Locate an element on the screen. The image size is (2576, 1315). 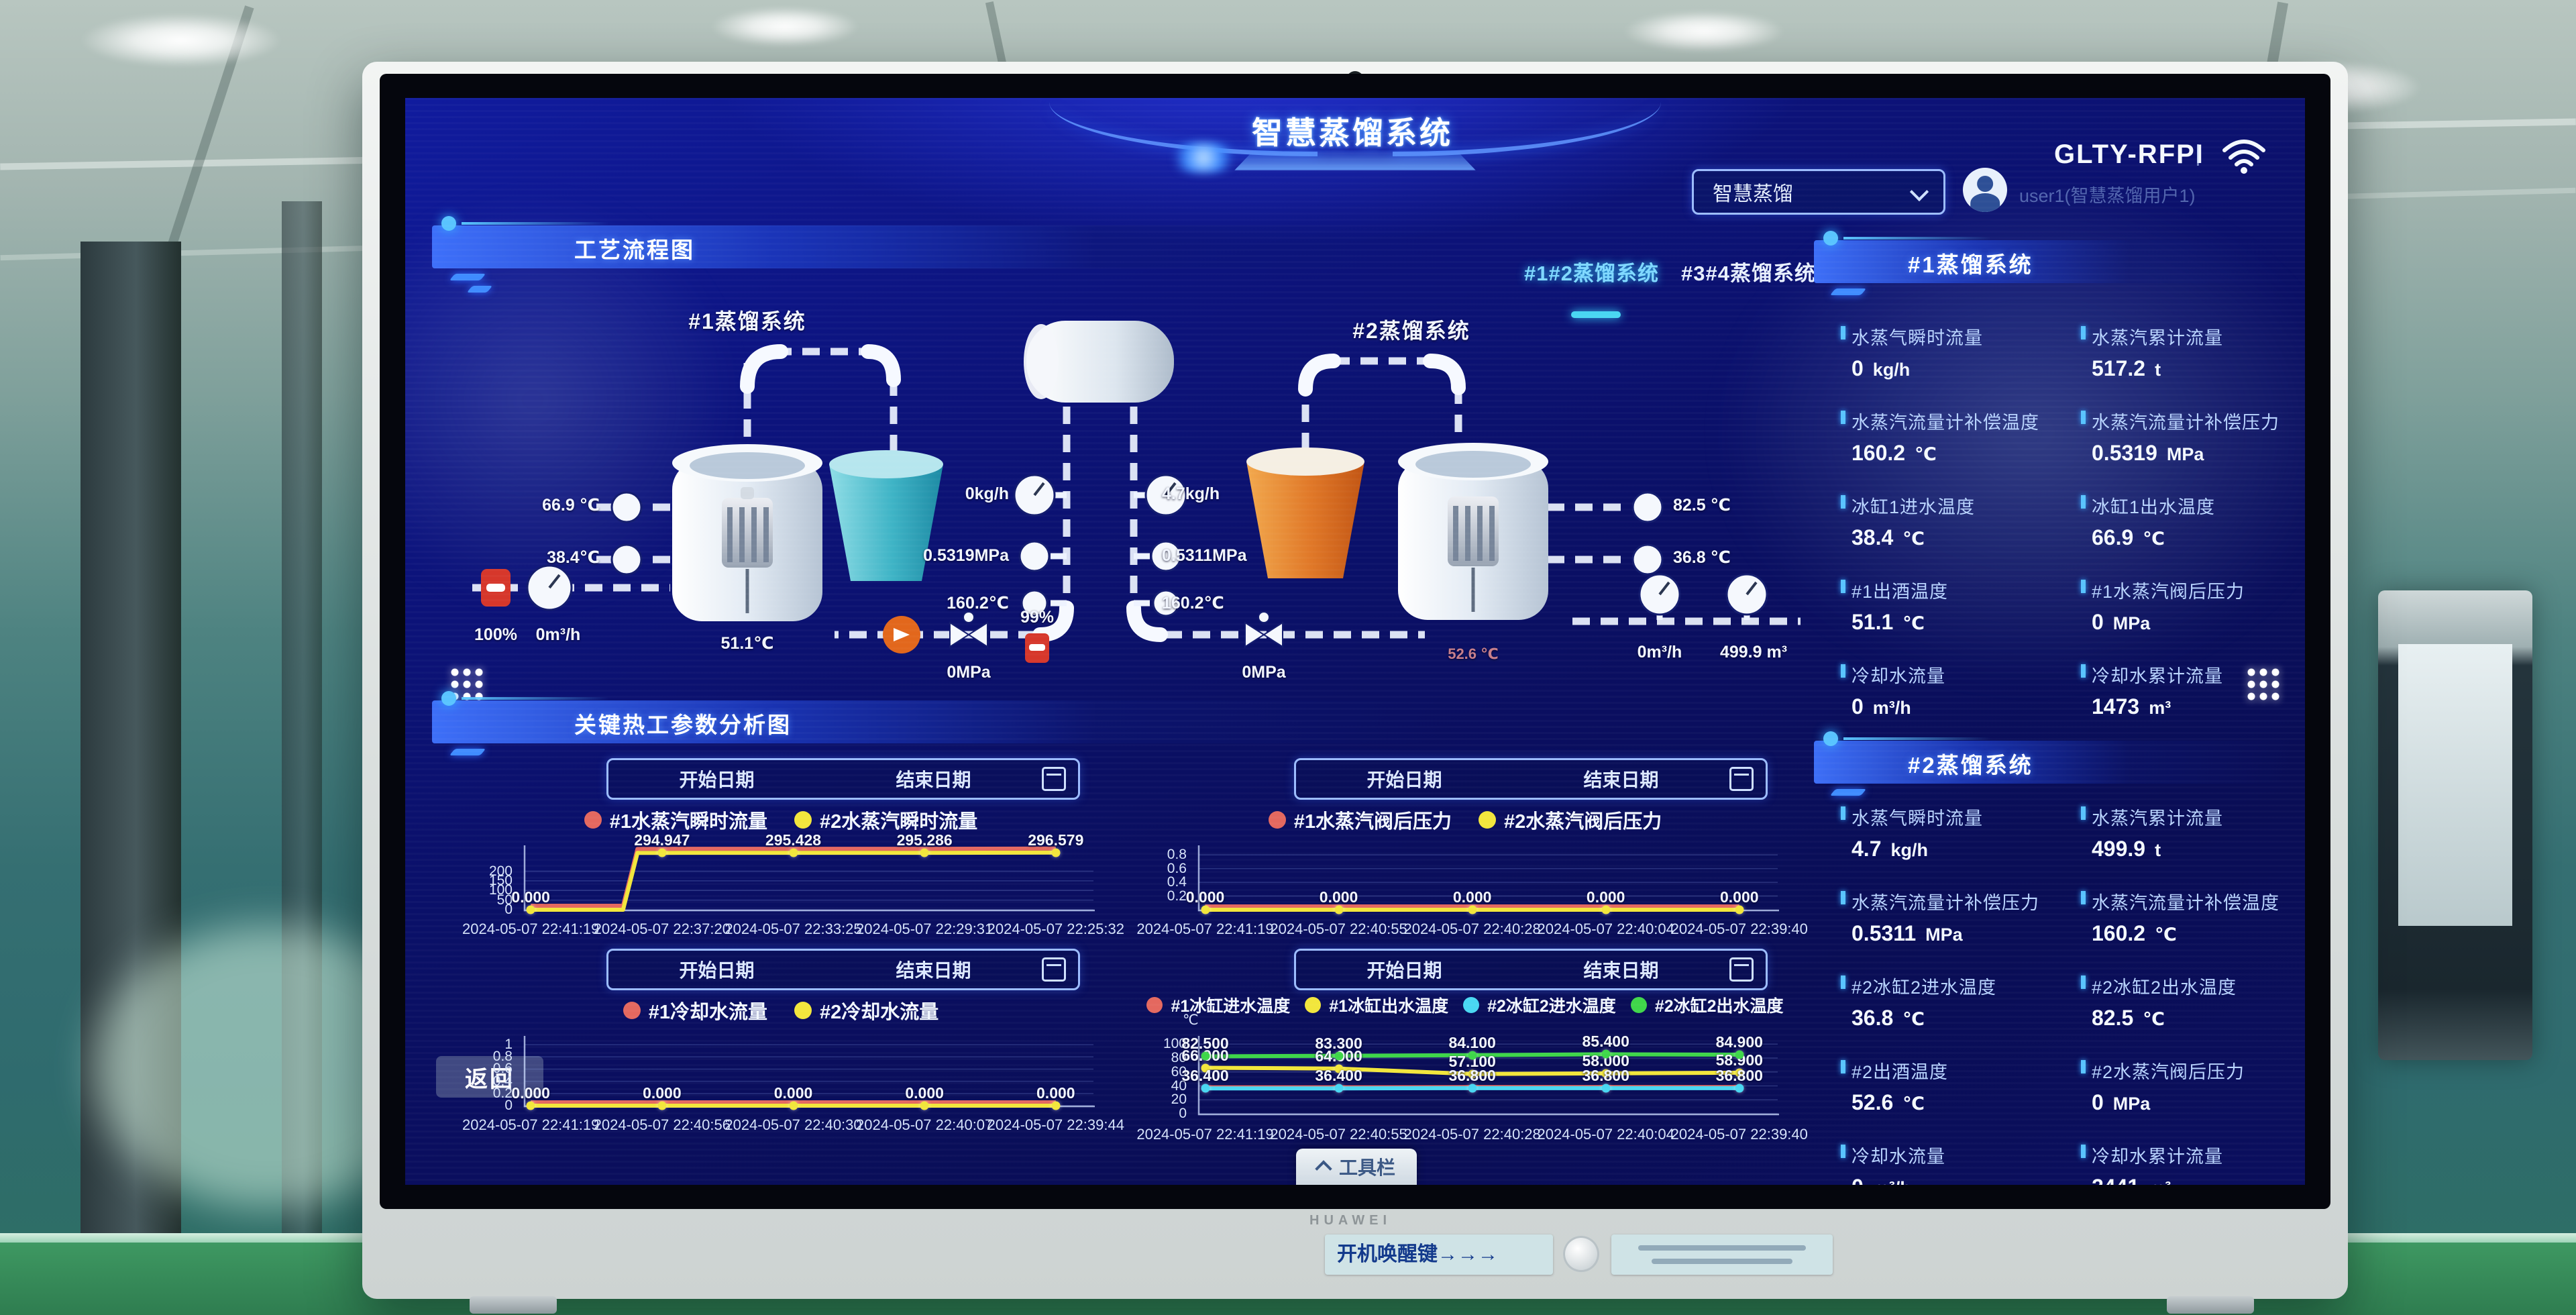
legend-item: #2冰缸2进水温度 is located at coordinates (1539, 1005).